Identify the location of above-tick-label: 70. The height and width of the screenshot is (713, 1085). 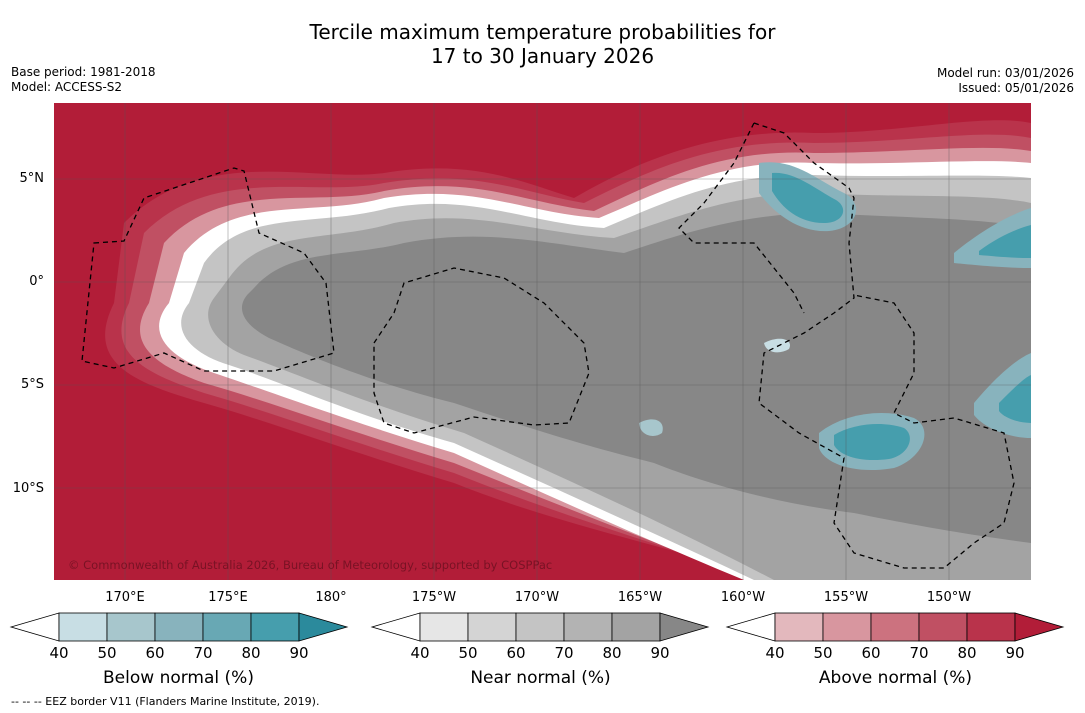
(919, 653).